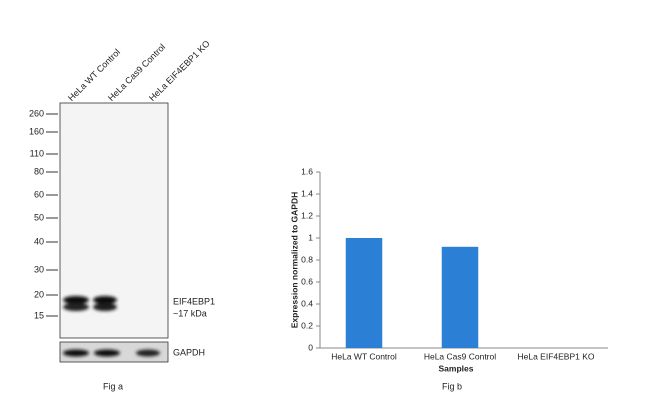  What do you see at coordinates (310, 237) in the screenshot?
I see `y-tick-label: 1` at bounding box center [310, 237].